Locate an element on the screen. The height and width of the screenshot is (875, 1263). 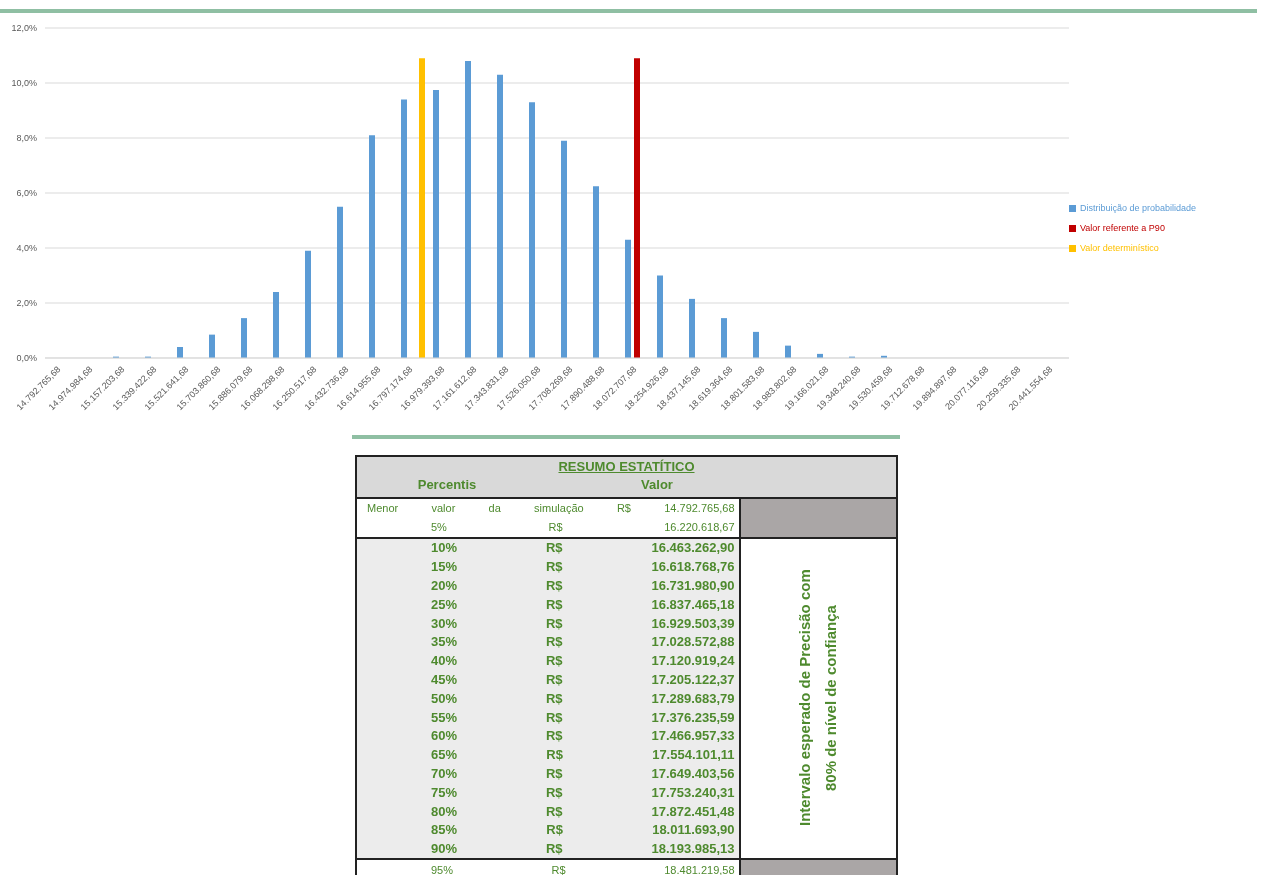
text: 85% R$ 18.011.693,90 is located at coordinates (583, 830).